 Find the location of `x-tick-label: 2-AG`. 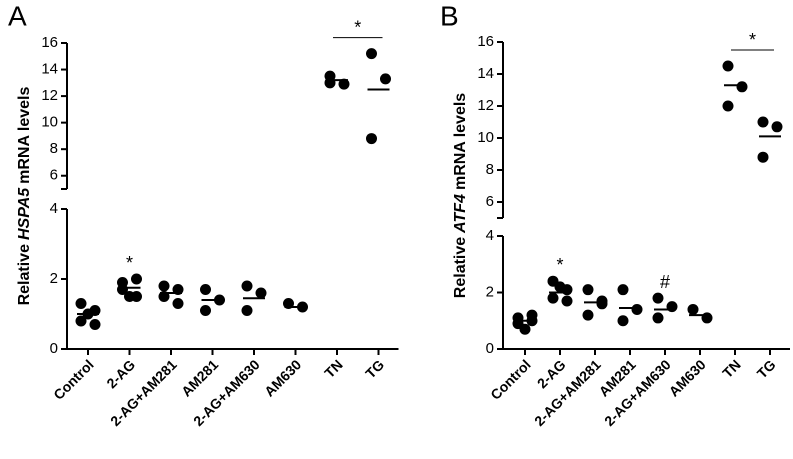

x-tick-label: 2-AG is located at coordinates (120, 373).